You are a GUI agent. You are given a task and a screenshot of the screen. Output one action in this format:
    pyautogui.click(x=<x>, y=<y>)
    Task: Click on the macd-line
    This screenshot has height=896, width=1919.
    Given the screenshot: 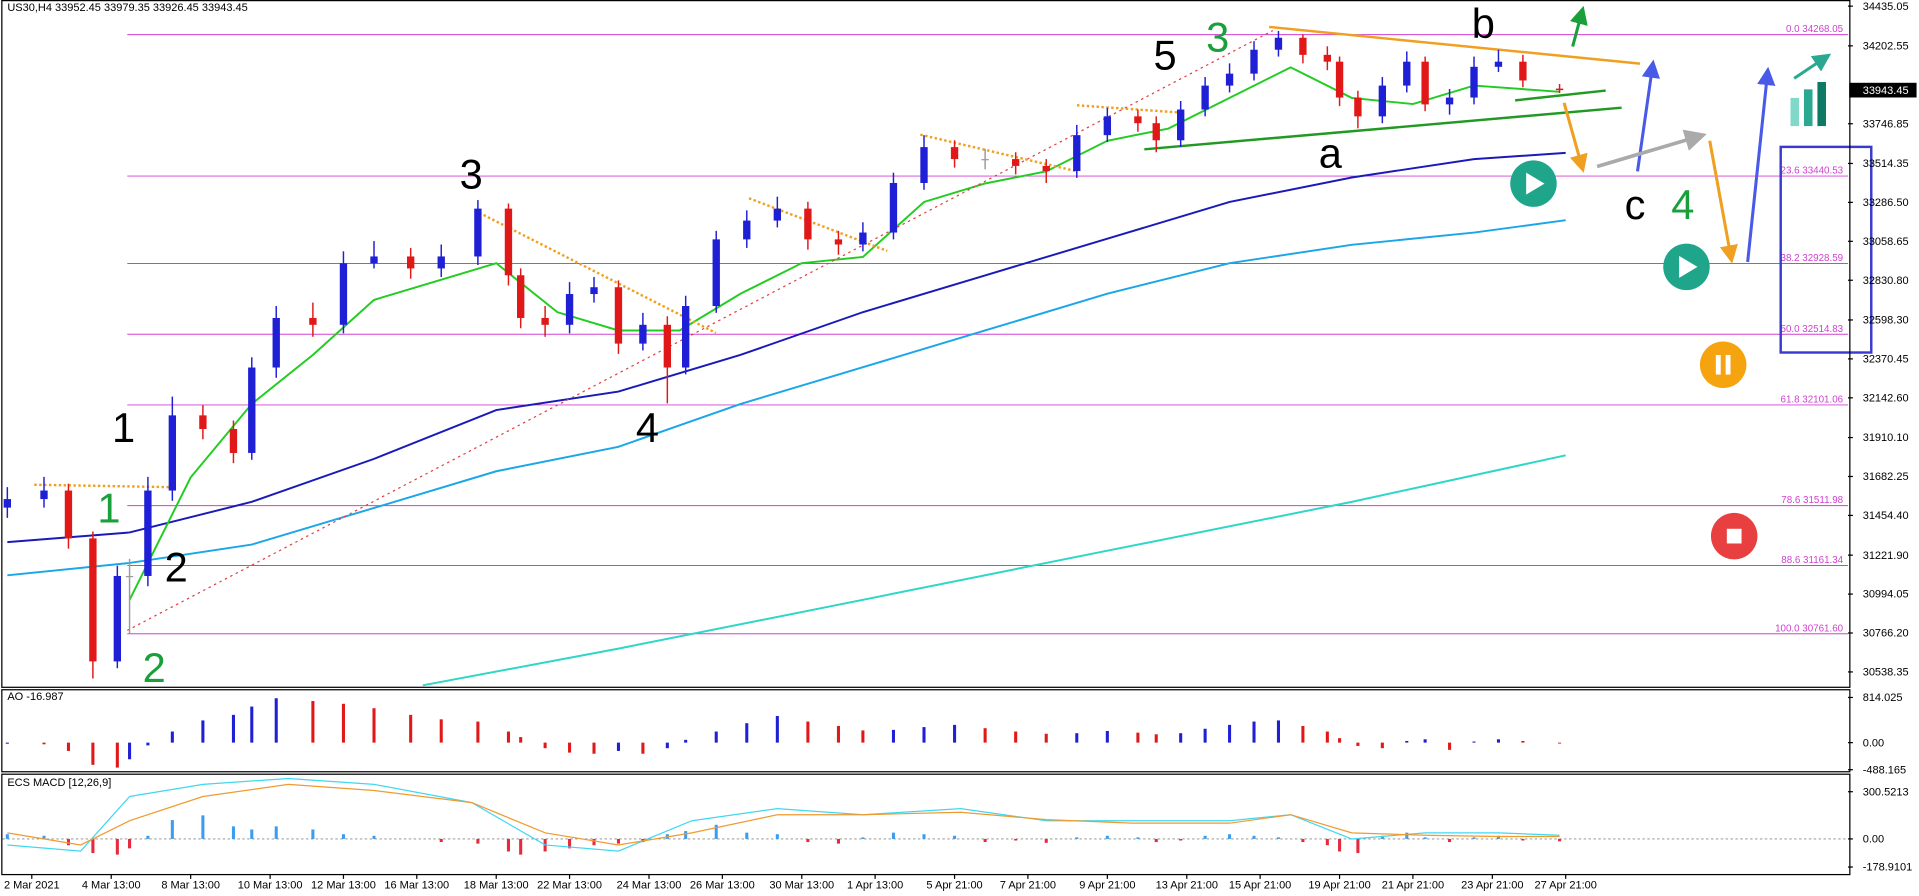 What is the action you would take?
    pyautogui.click(x=783, y=814)
    